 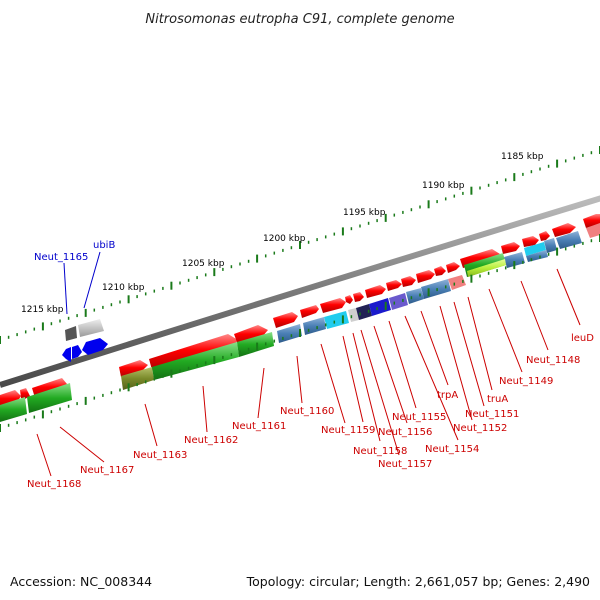 I want to click on feature-ubiB-dark, so click(x=71, y=333).